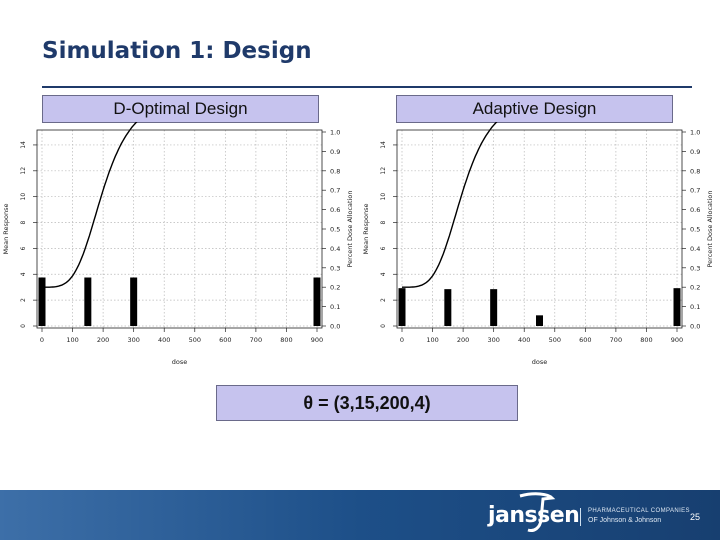 This screenshot has height=540, width=720. Describe the element at coordinates (580, 517) in the screenshot. I see `footer-divider` at that location.